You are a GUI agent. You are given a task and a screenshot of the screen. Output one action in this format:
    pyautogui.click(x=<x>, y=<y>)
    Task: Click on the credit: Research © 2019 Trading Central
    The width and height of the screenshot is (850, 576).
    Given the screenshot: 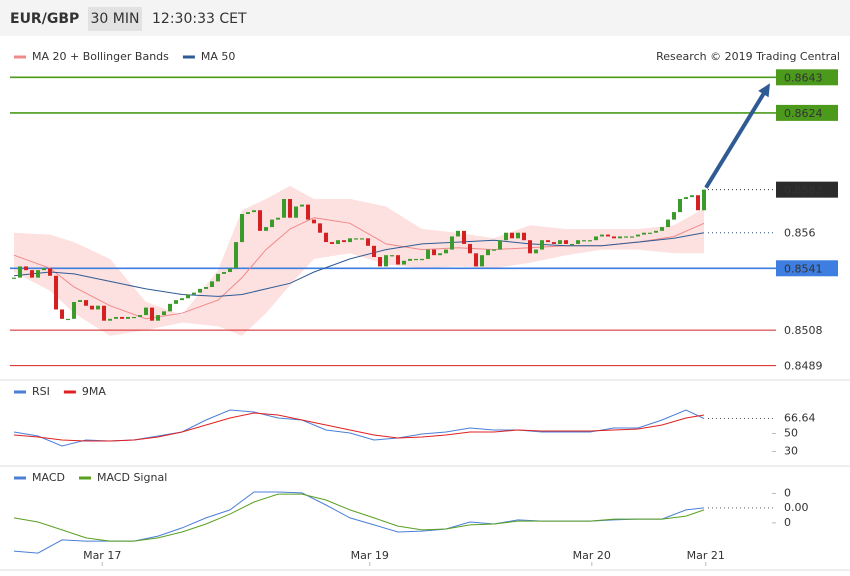 What is the action you would take?
    pyautogui.click(x=748, y=56)
    